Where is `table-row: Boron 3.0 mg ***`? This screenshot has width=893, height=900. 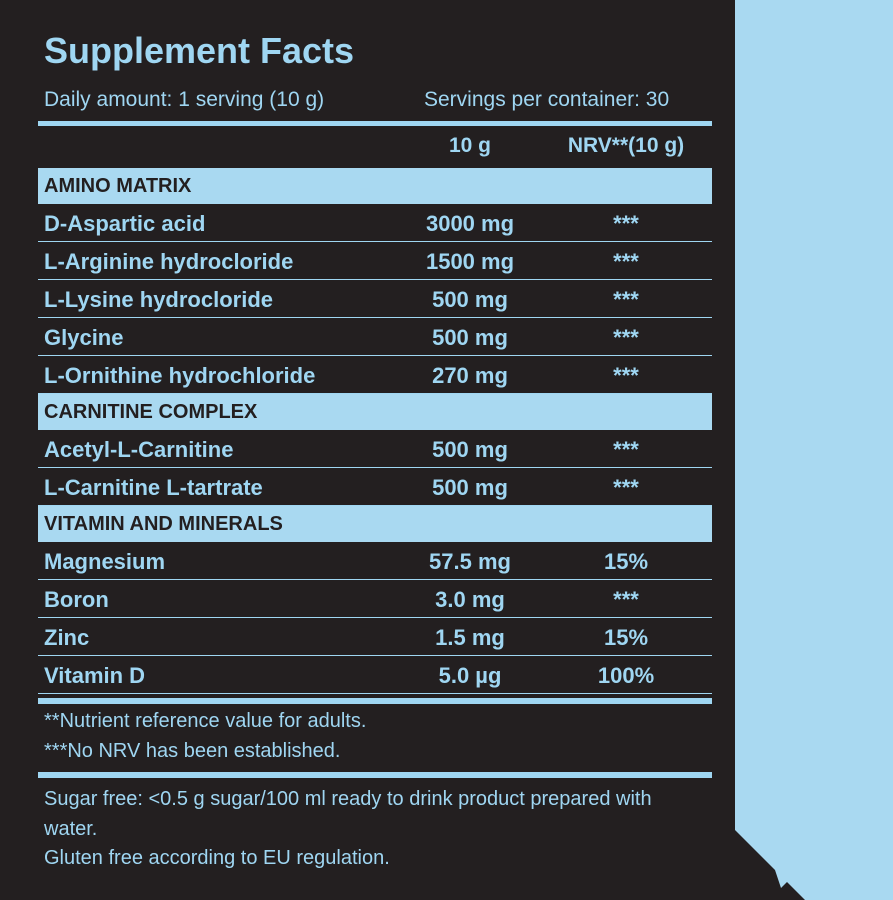 table-row: Boron 3.0 mg *** is located at coordinates (375, 599).